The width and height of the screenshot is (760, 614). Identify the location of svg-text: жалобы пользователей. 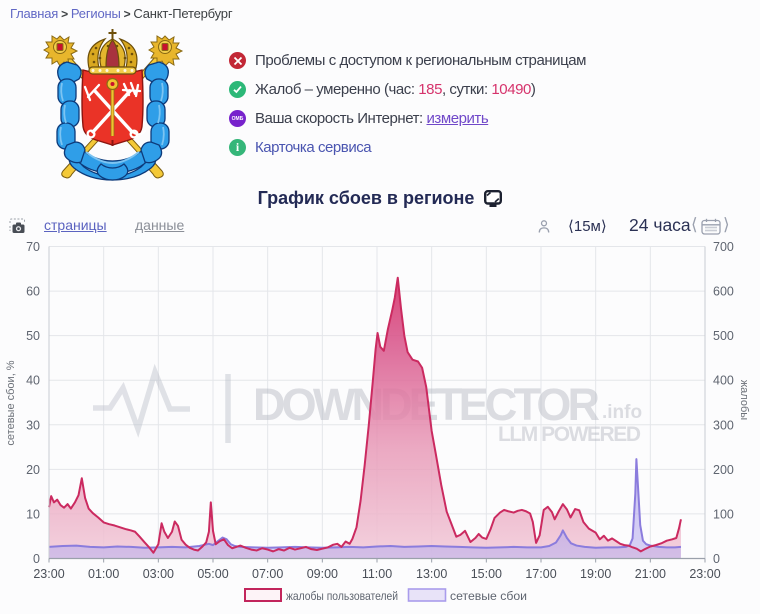
(342, 596).